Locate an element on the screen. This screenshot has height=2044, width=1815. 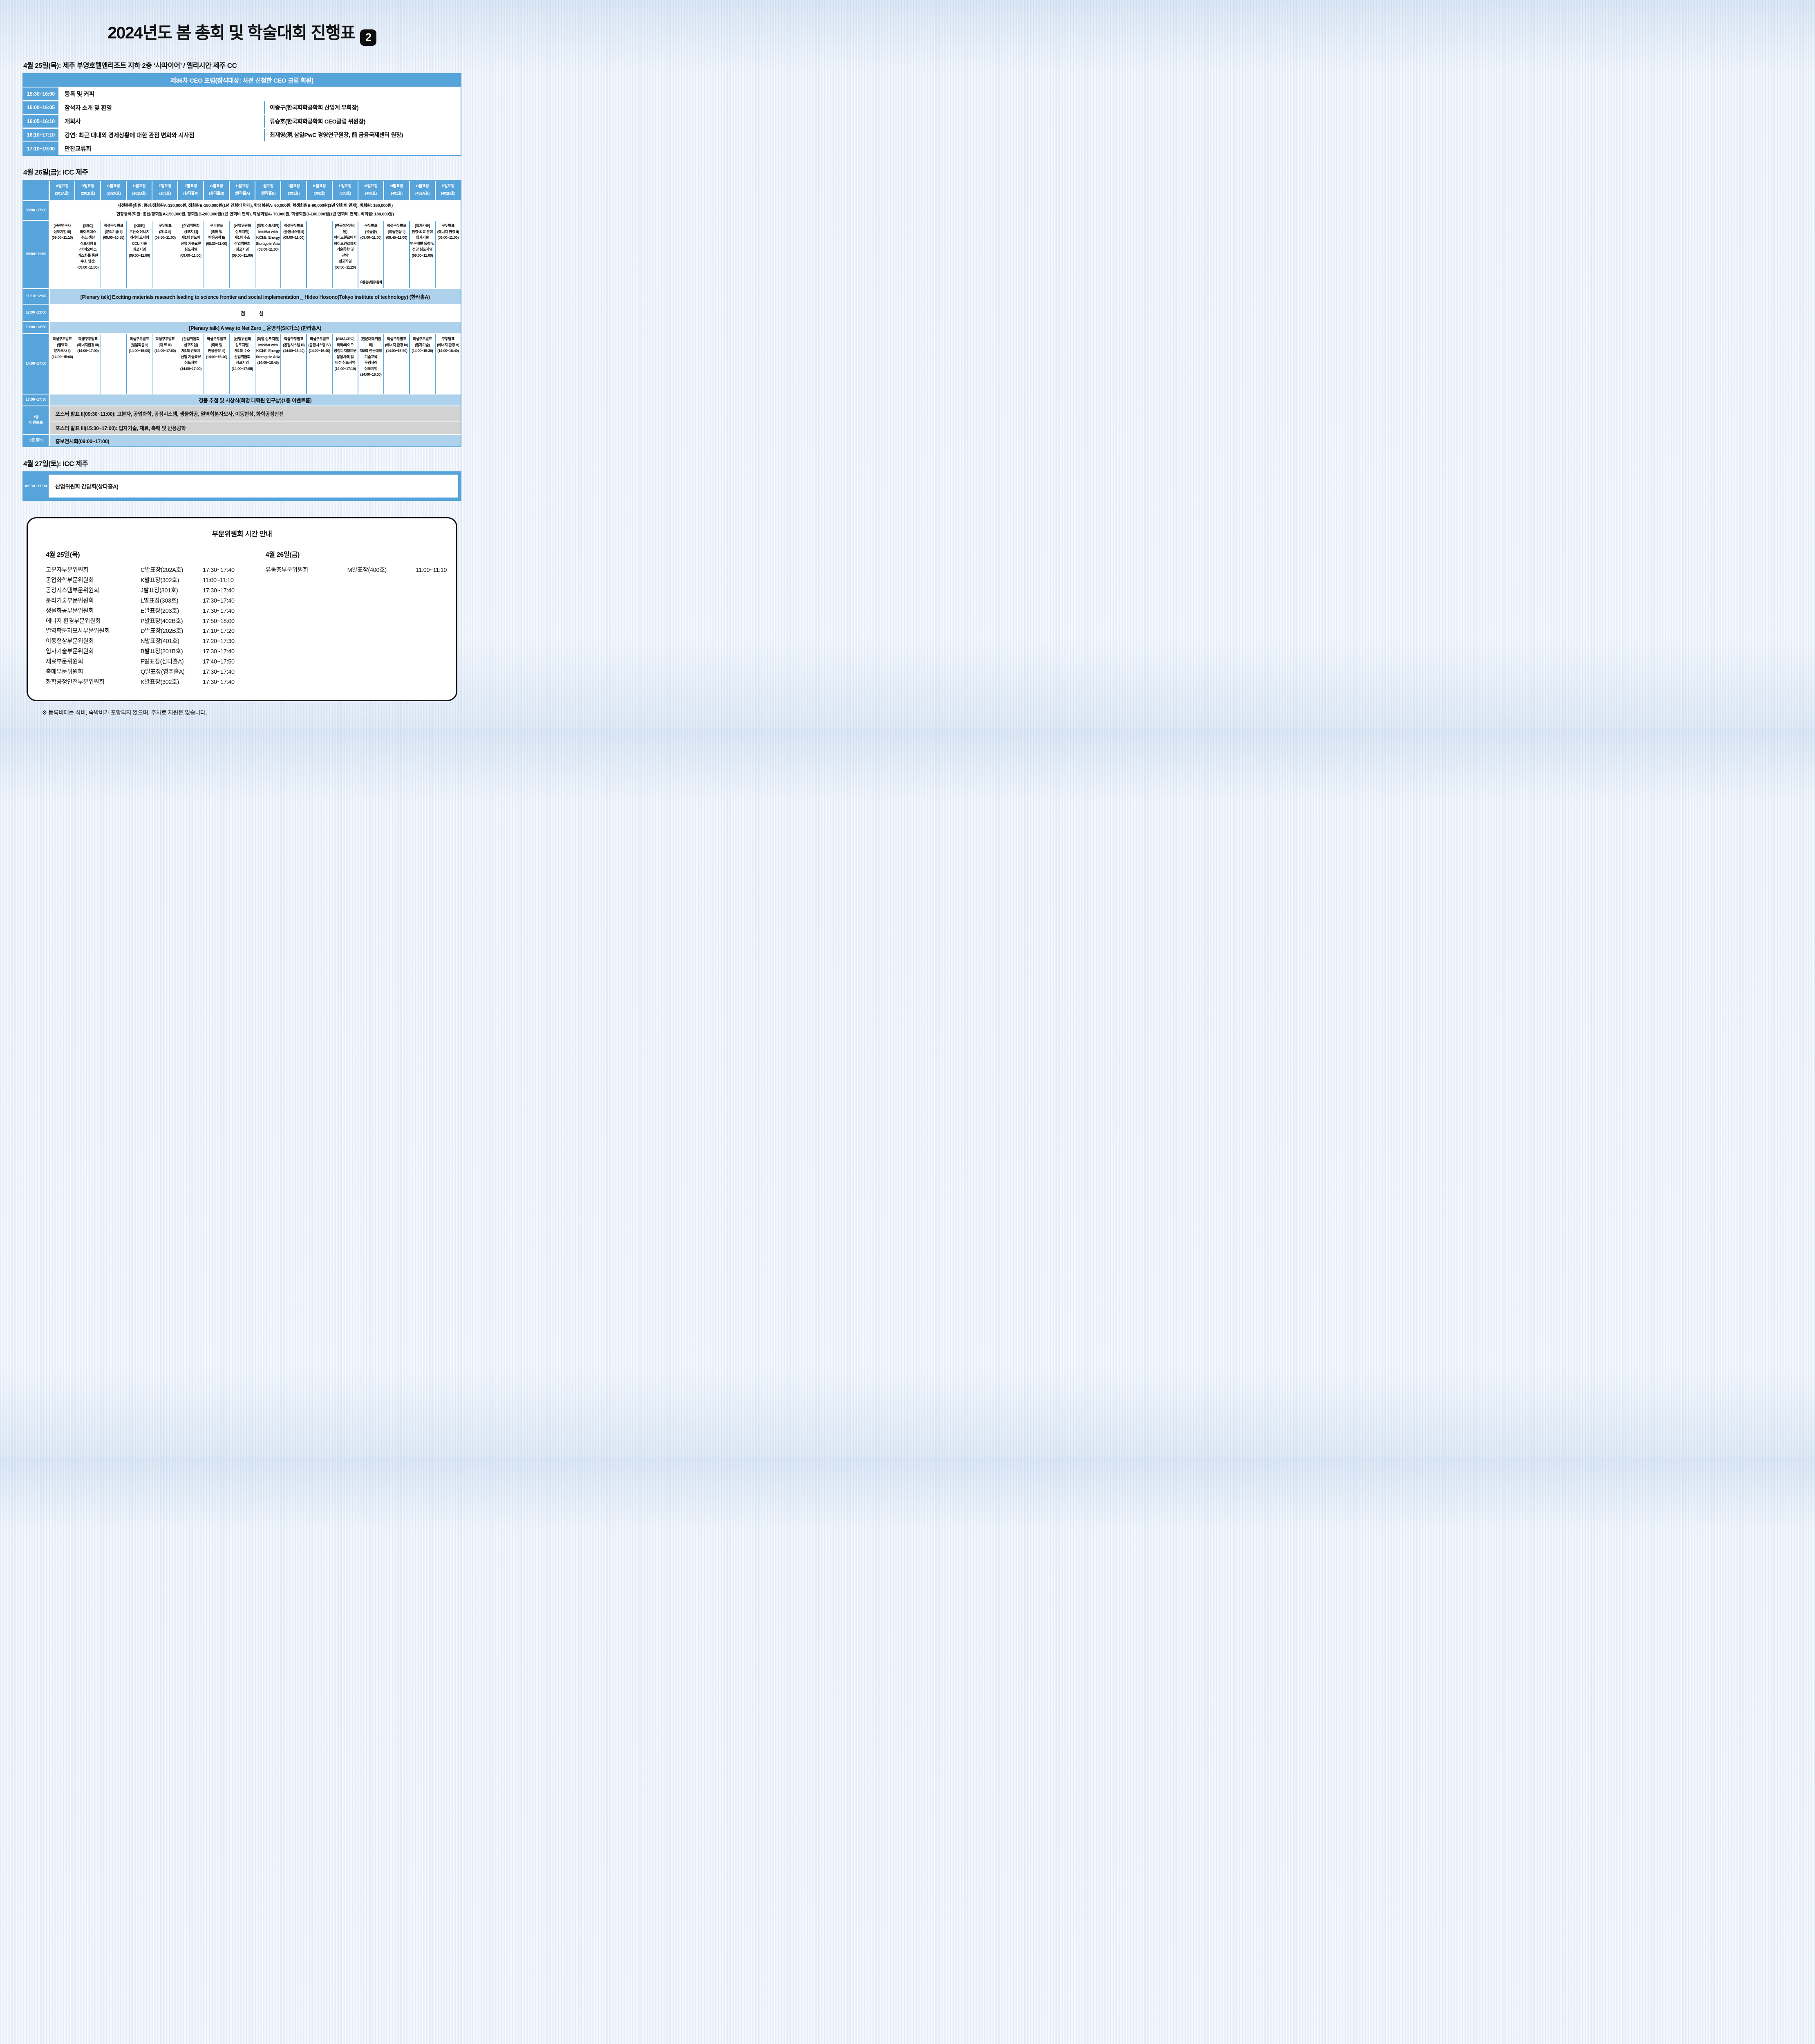
venue-cell: 1층 이벤트홀 is located at coordinates (36, 420).